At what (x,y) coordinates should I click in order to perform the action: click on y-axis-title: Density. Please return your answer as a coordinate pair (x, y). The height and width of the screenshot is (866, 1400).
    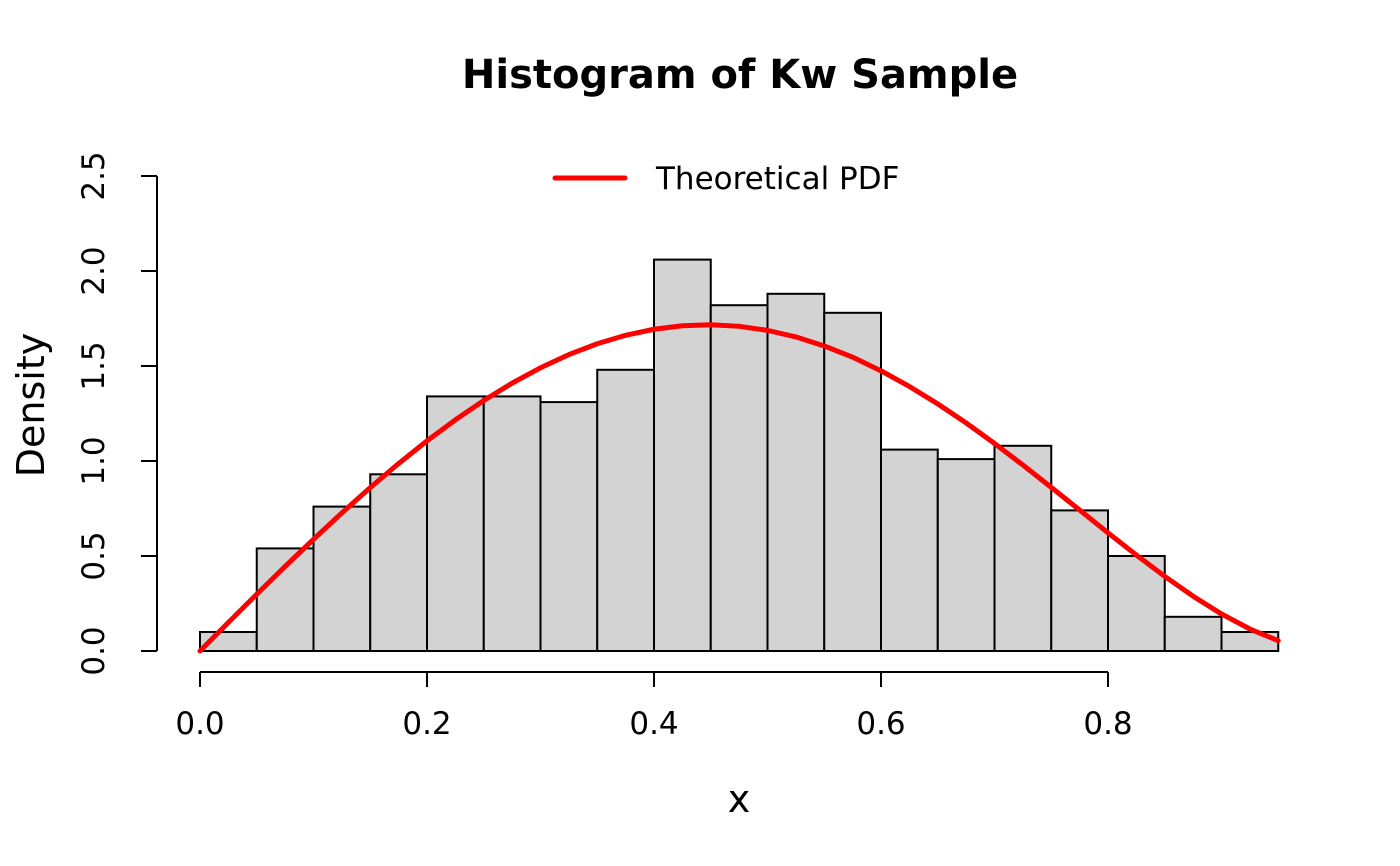
    Looking at the image, I should click on (31, 405).